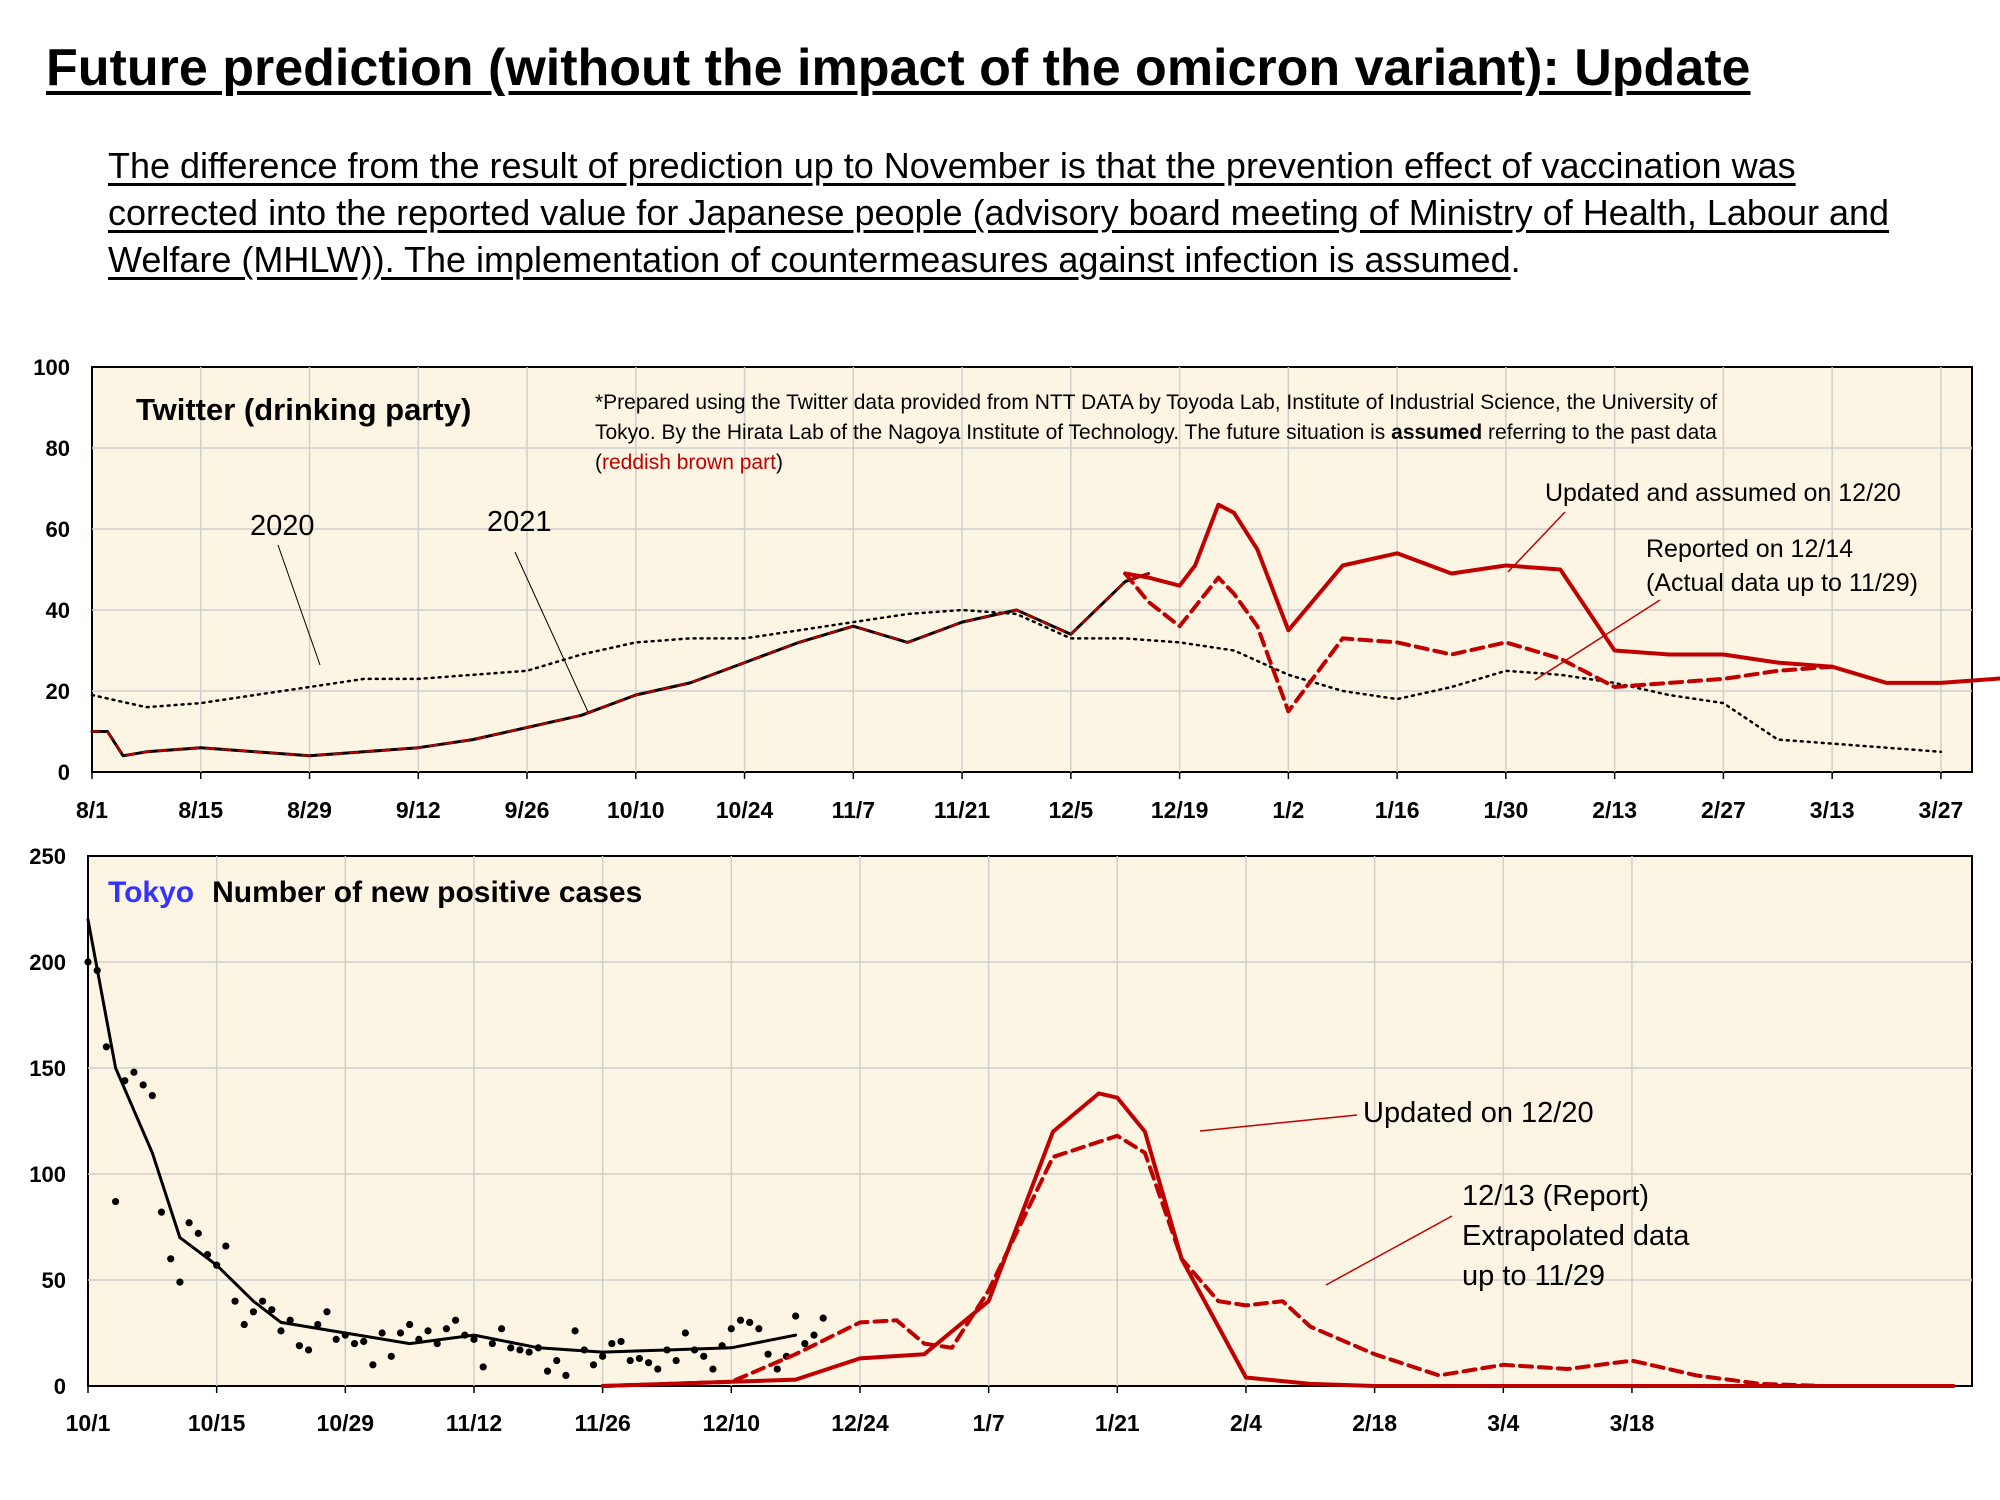 This screenshot has width=2000, height=1500. Describe the element at coordinates (598, 462) in the screenshot. I see `twitter-note-line3-open: (` at that location.